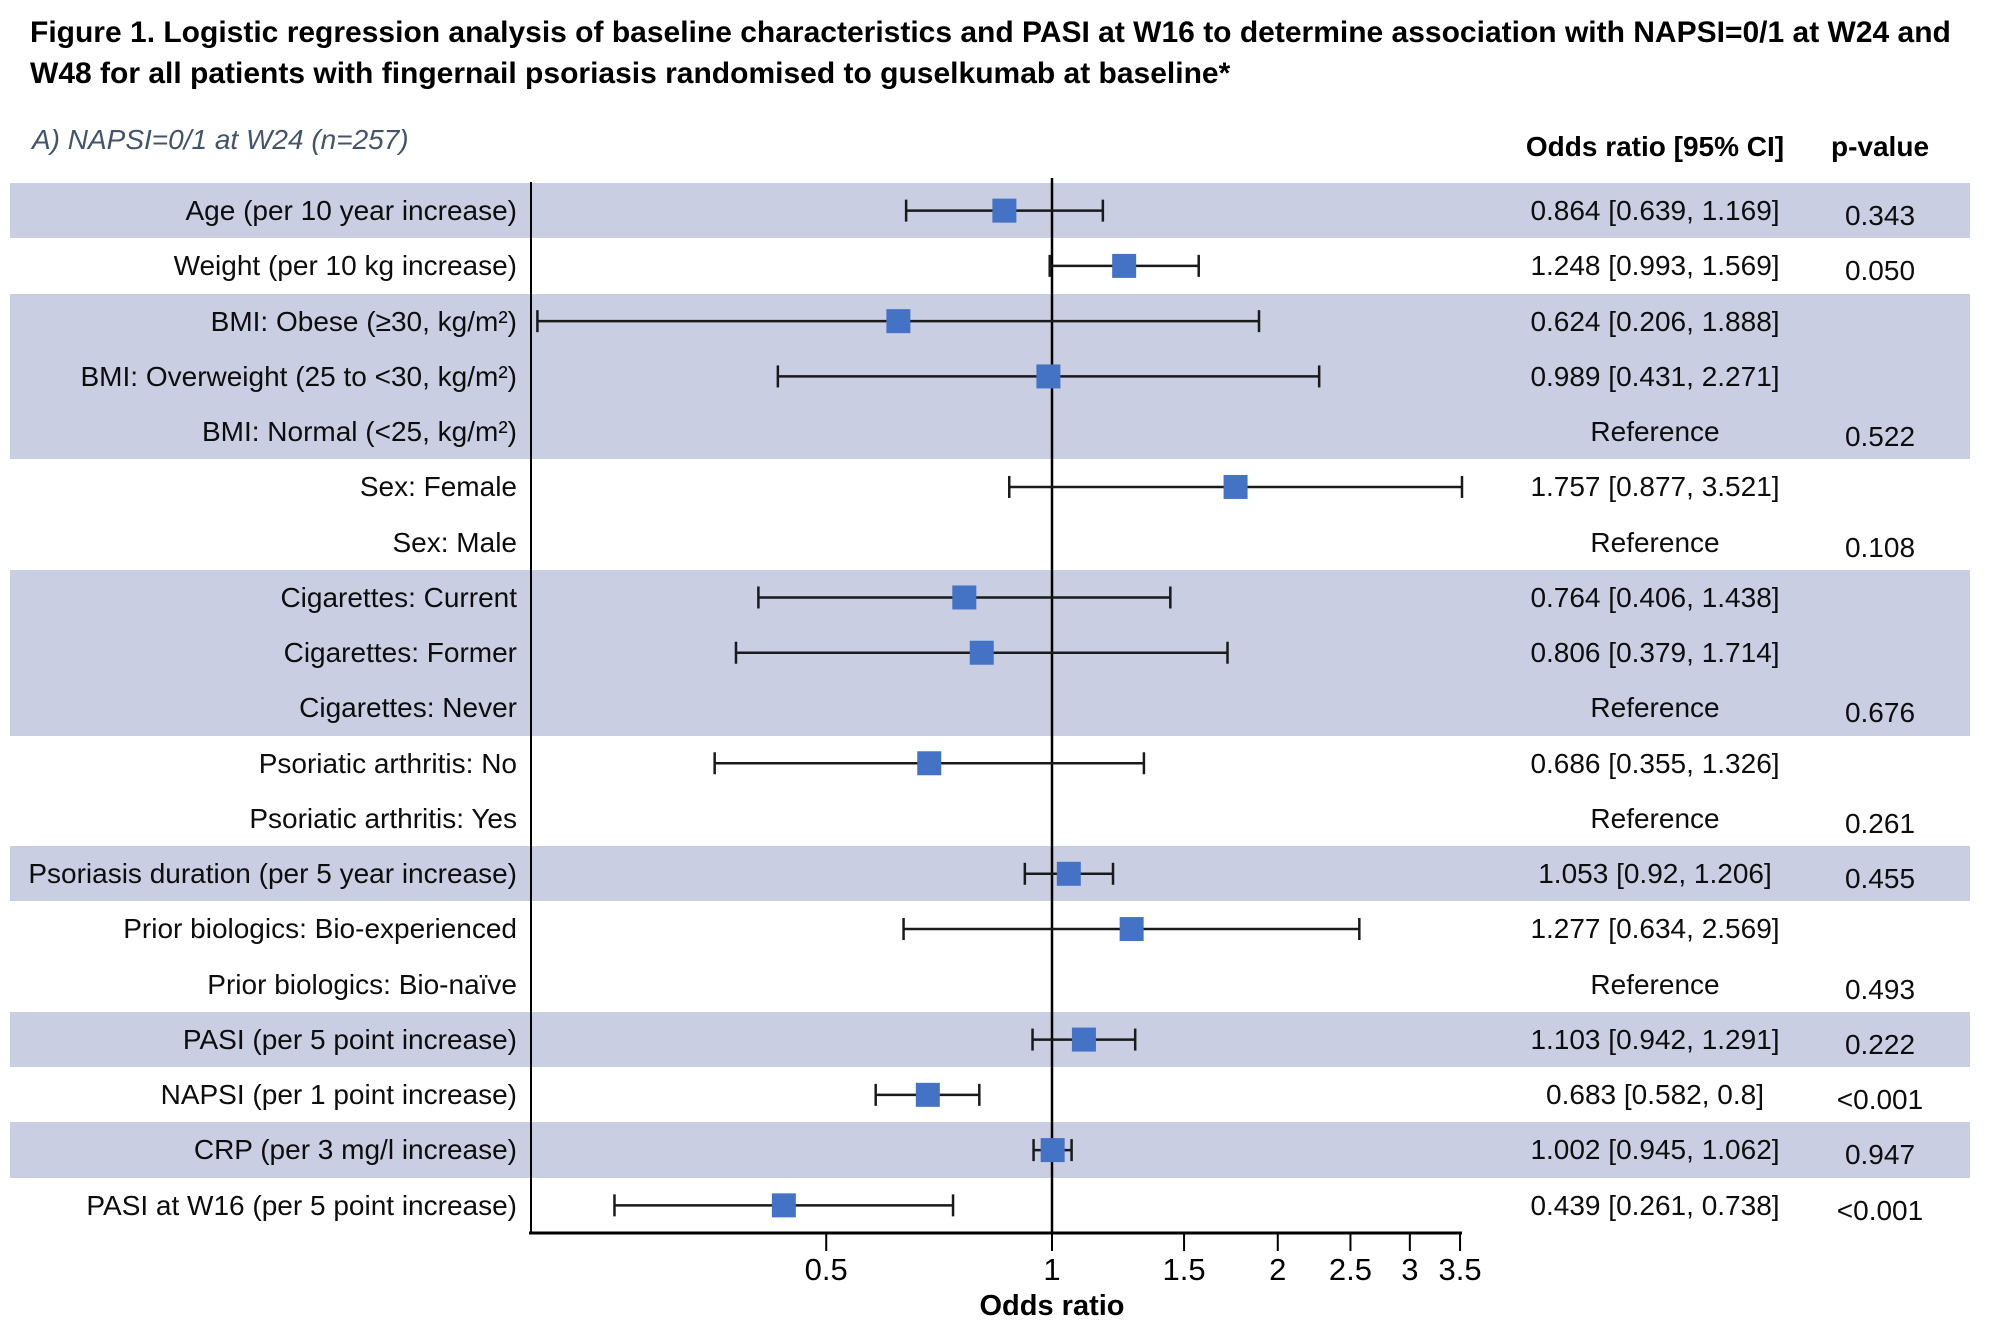 Image resolution: width=2000 pixels, height=1334 pixels. What do you see at coordinates (1655, 266) in the screenshot?
I see `odds-ratio-value: 1.248 [0.993, 1.569]` at bounding box center [1655, 266].